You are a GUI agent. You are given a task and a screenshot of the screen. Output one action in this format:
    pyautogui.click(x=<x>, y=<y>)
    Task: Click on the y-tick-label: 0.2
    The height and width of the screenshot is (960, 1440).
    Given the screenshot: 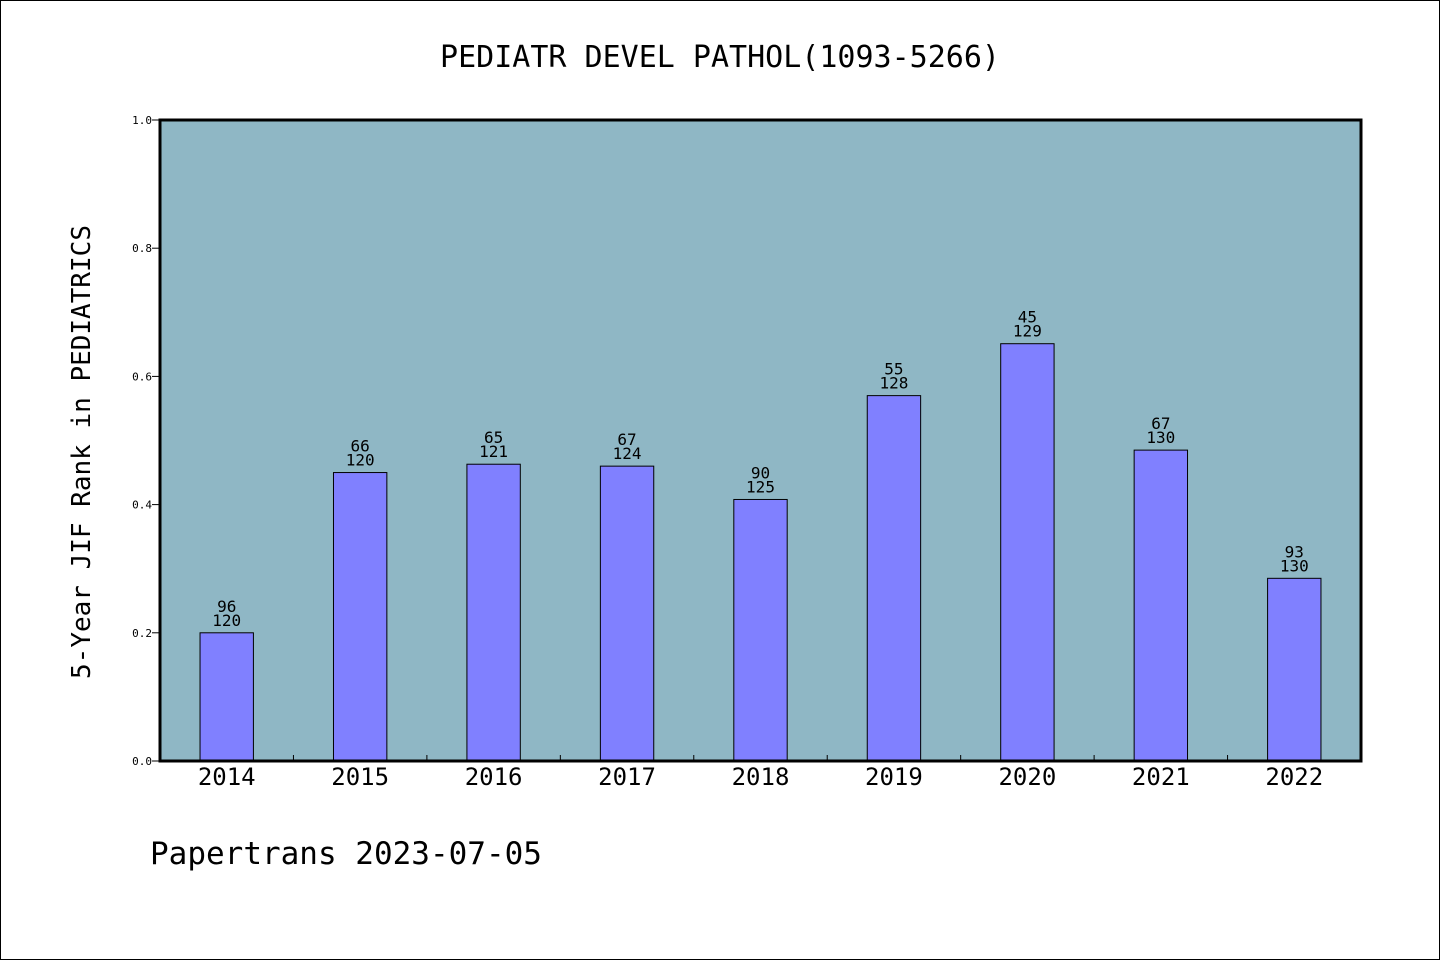 What is the action you would take?
    pyautogui.click(x=142, y=633)
    